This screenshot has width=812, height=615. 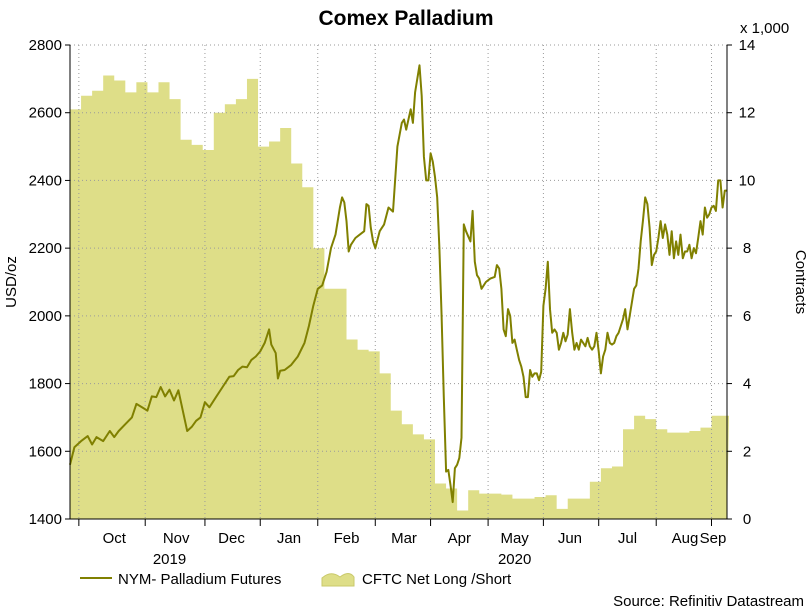 What do you see at coordinates (747, 451) in the screenshot?
I see `right-tick-label: 2` at bounding box center [747, 451].